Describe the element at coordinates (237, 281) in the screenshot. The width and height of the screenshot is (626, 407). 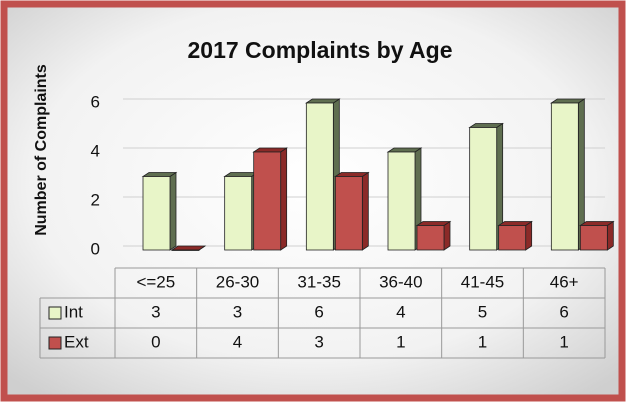
I see `x-tick-label: 26-30` at that location.